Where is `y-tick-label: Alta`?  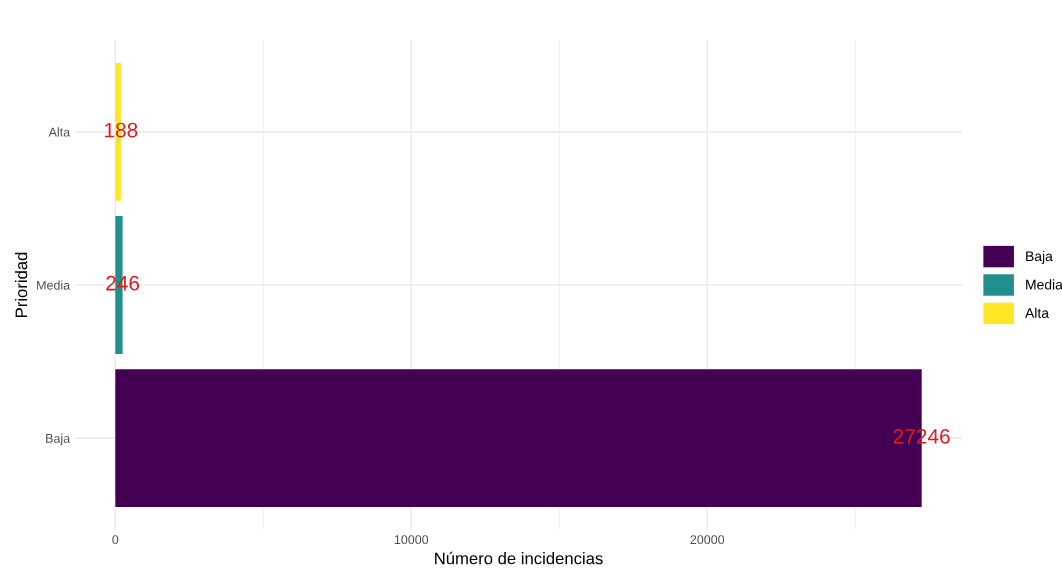 y-tick-label: Alta is located at coordinates (59, 132).